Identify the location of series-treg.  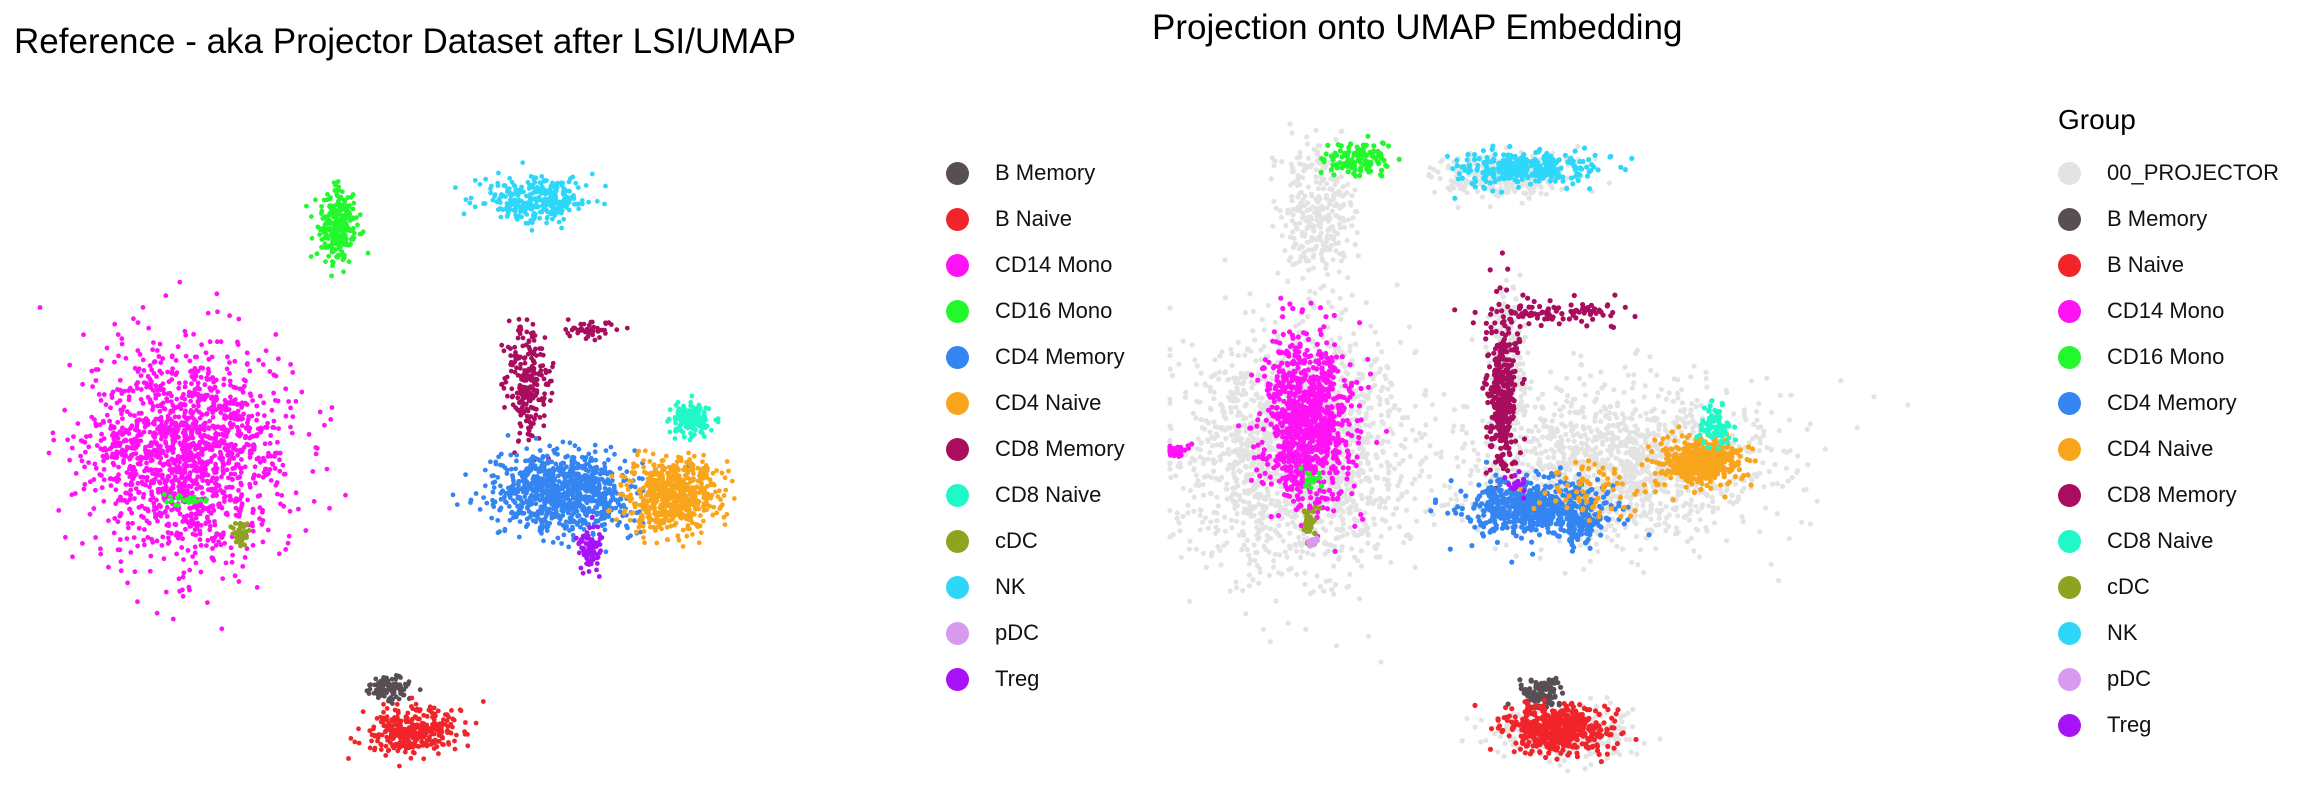
(589, 546).